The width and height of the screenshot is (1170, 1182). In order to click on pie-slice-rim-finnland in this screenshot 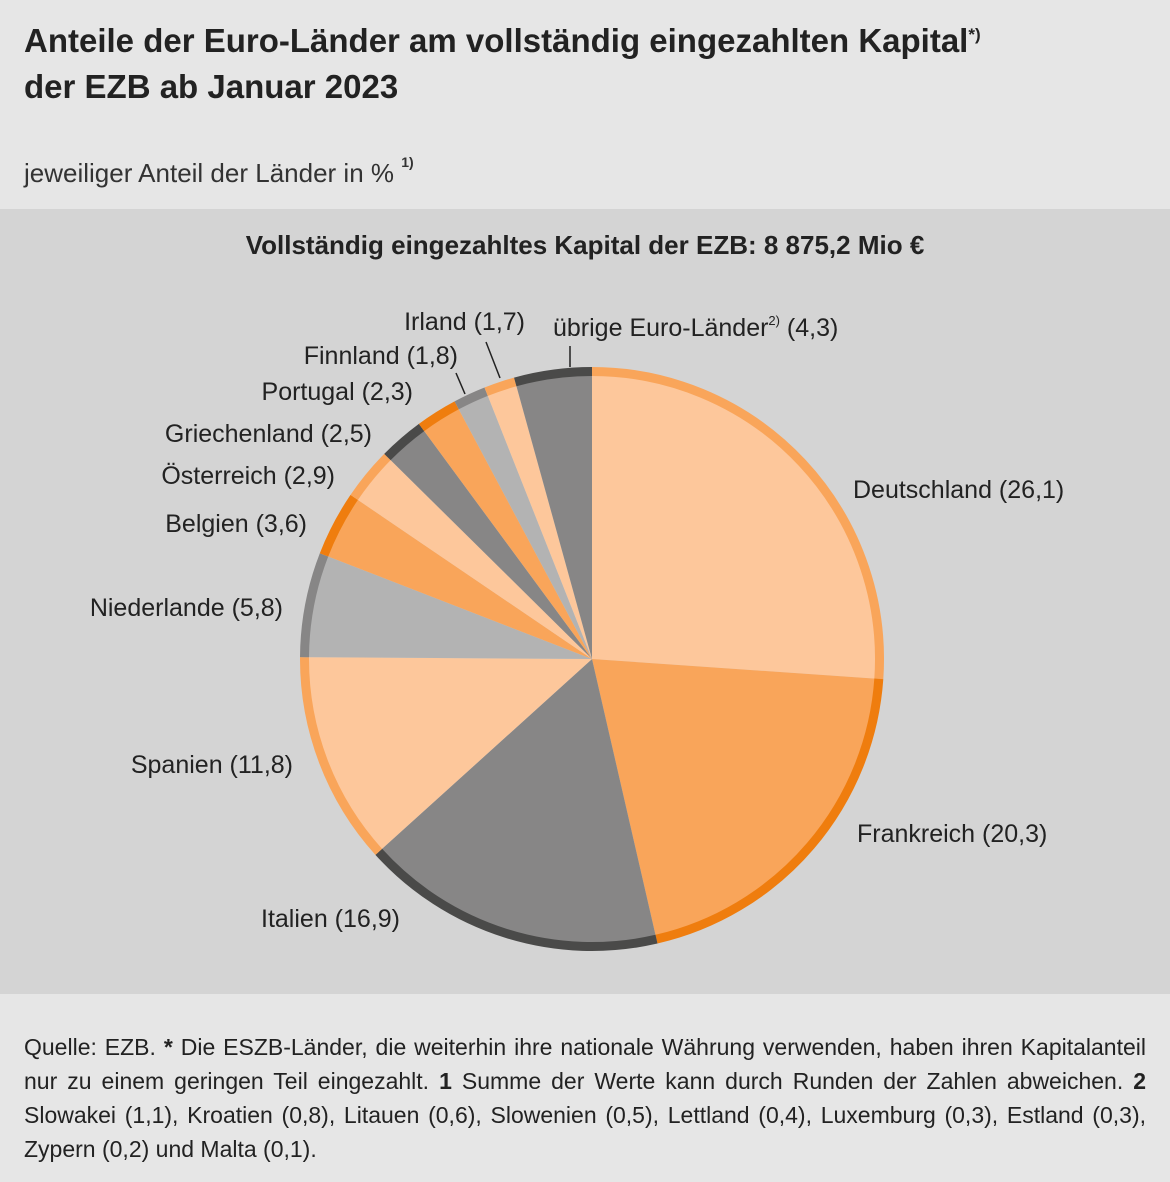, I will do `click(471, 398)`.